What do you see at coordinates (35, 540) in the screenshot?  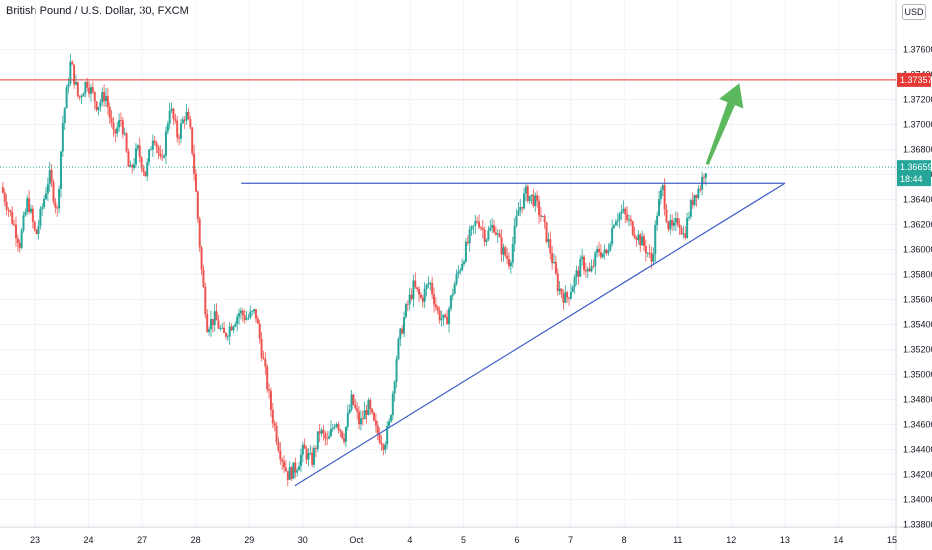 I see `time-axis-label: 23` at bounding box center [35, 540].